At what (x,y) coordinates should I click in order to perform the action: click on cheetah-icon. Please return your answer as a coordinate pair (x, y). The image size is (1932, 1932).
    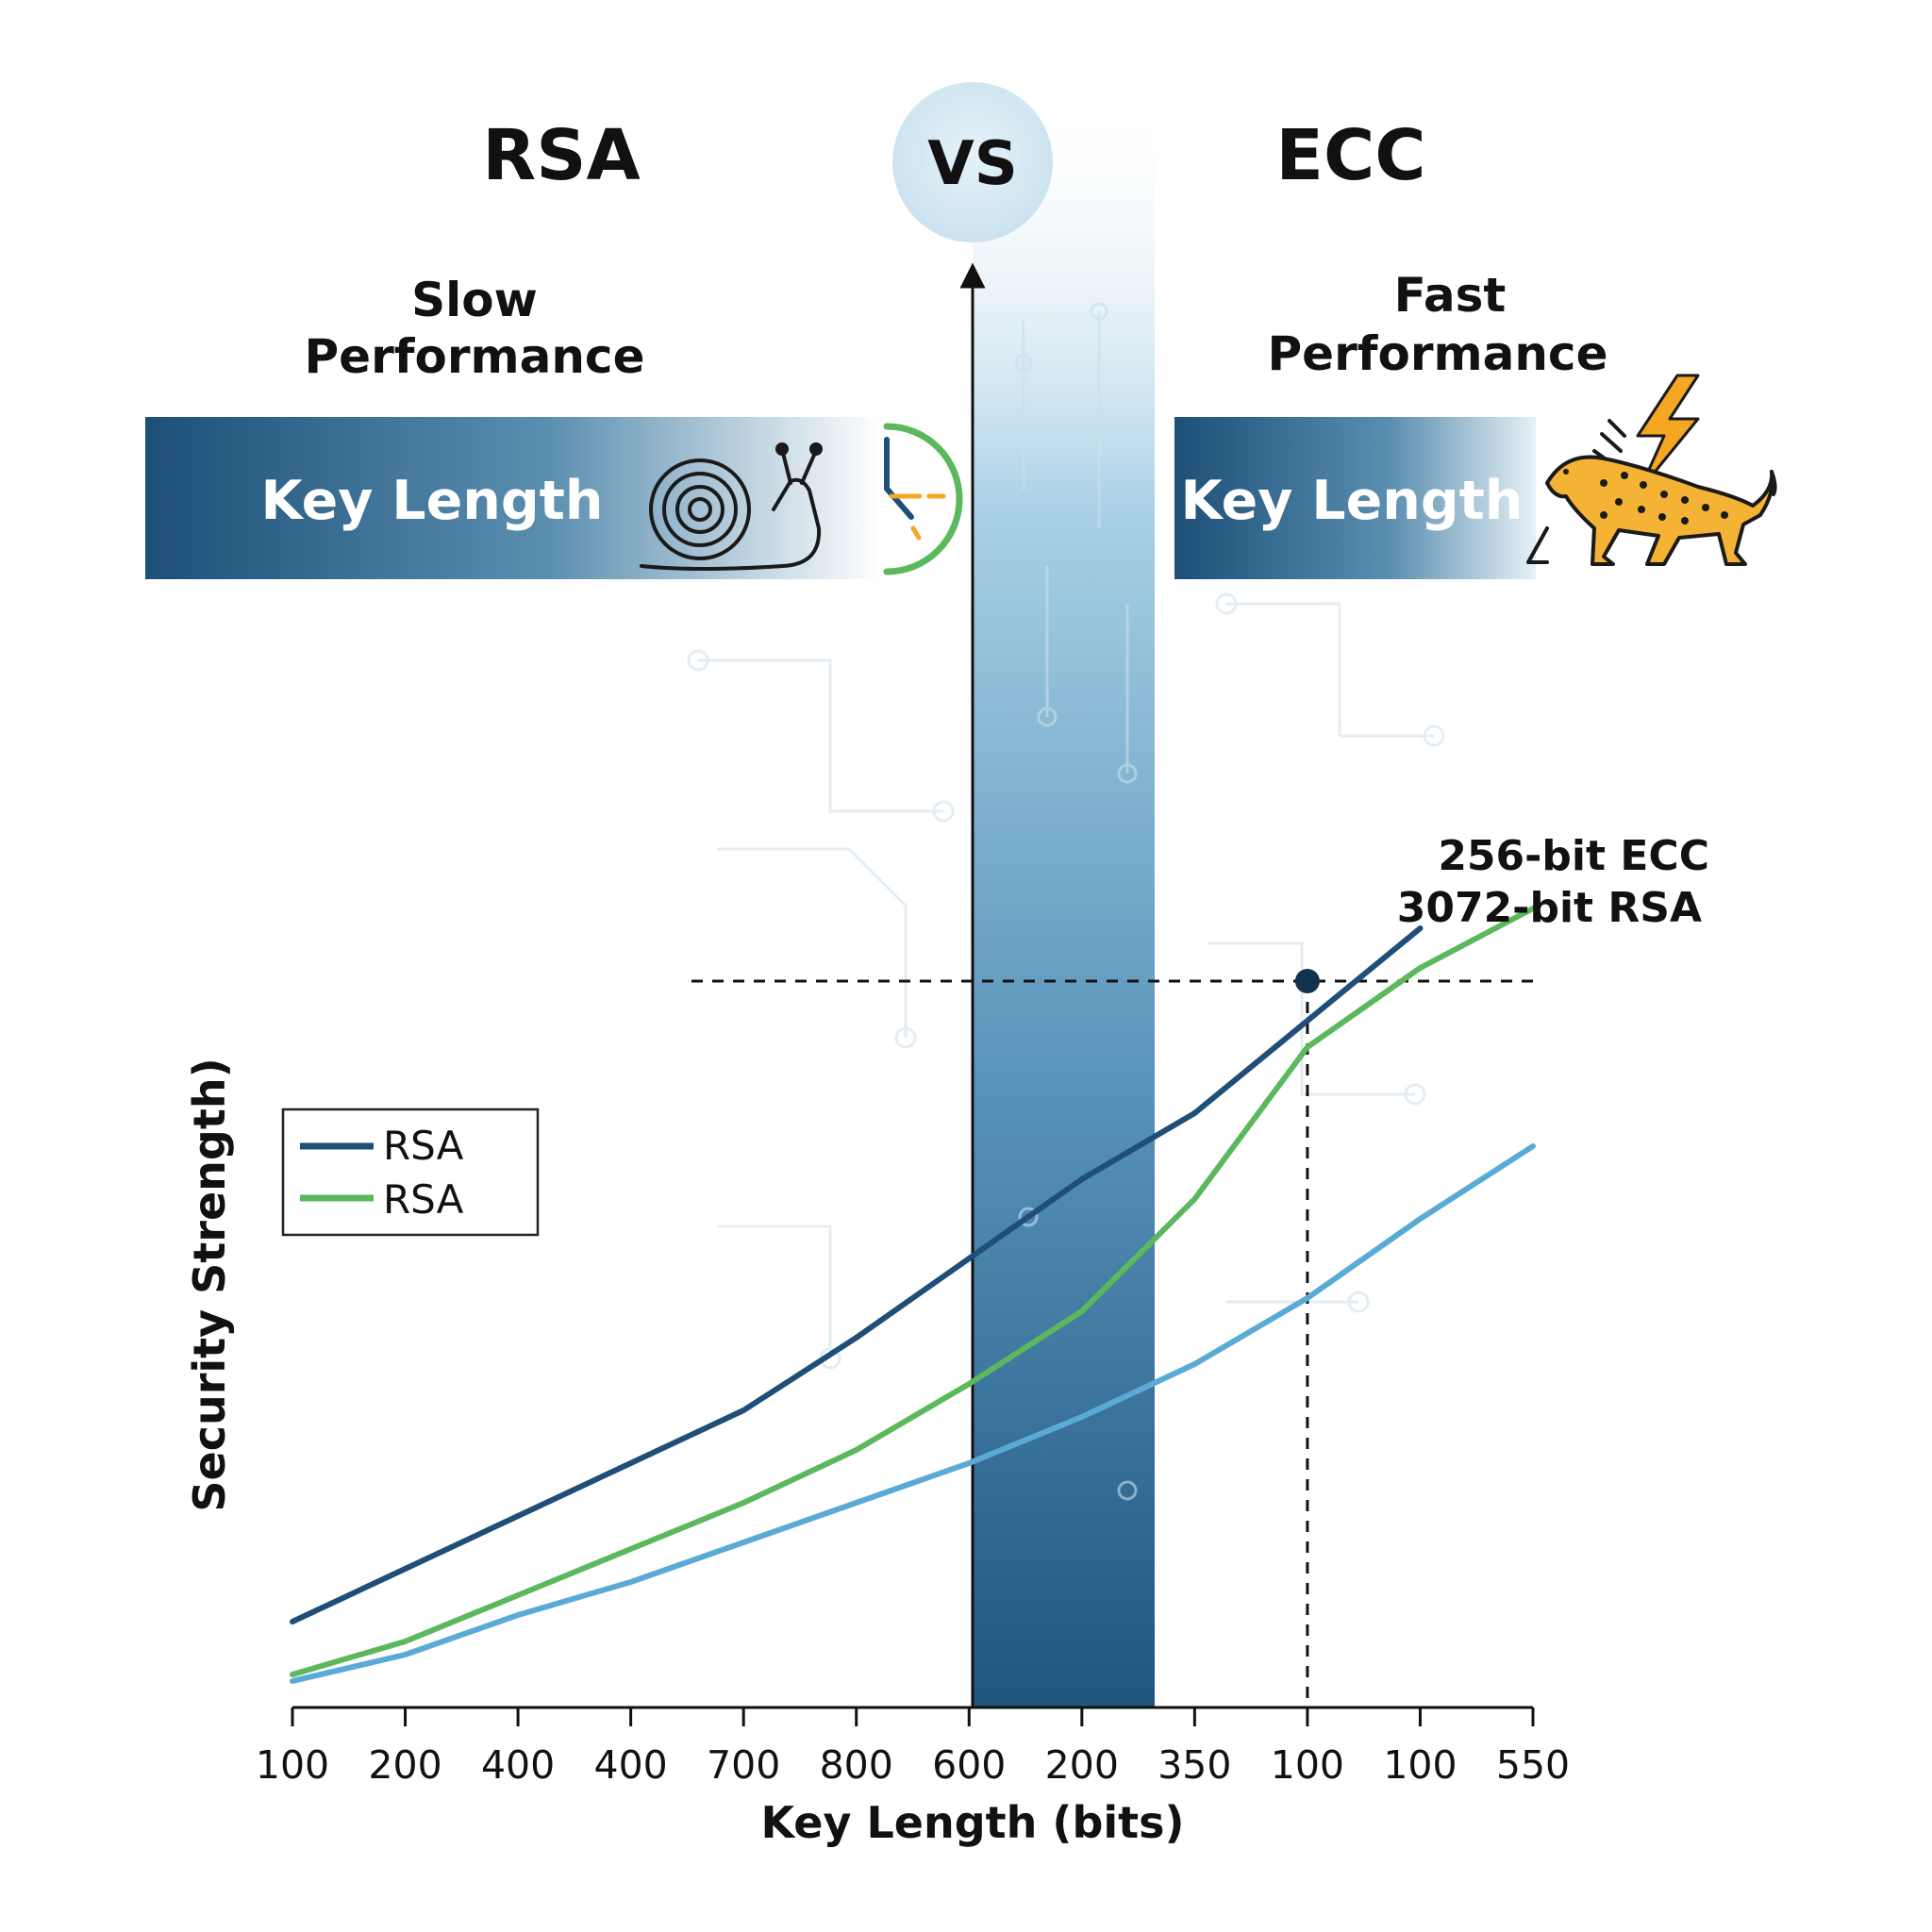
    Looking at the image, I should click on (1652, 511).